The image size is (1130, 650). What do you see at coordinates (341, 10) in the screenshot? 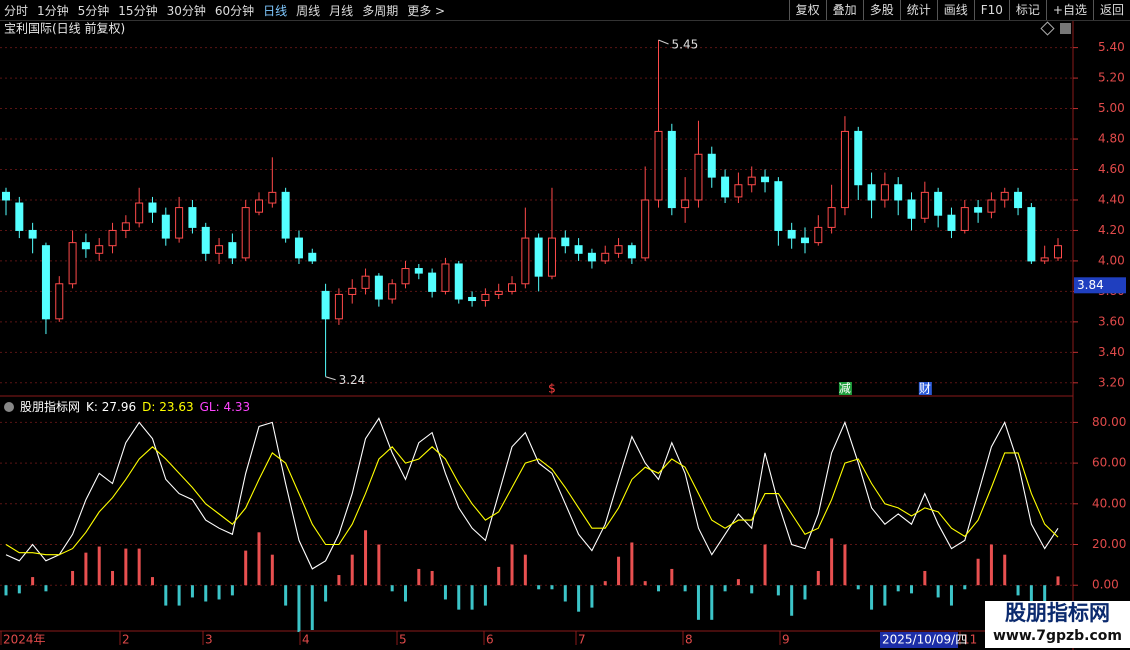
I see `period-tab: 月线` at bounding box center [341, 10].